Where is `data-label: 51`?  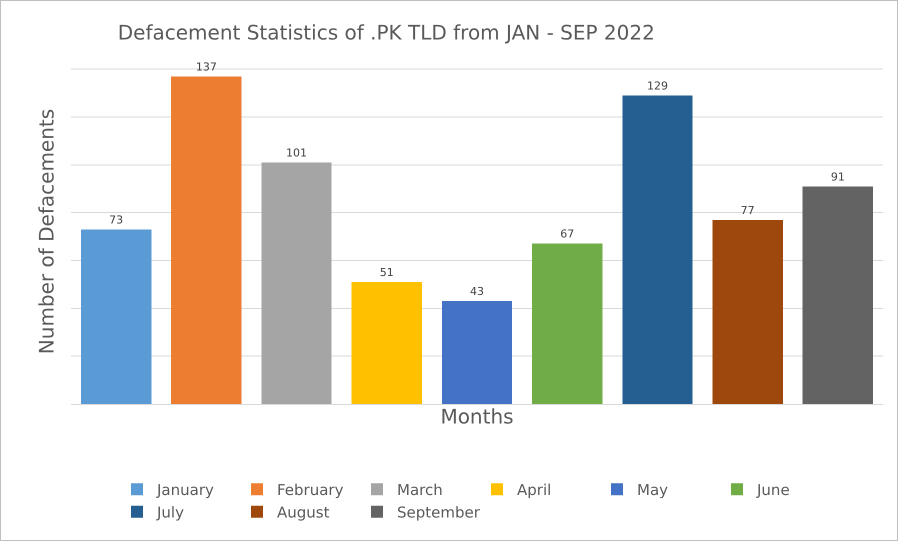 data-label: 51 is located at coordinates (387, 272).